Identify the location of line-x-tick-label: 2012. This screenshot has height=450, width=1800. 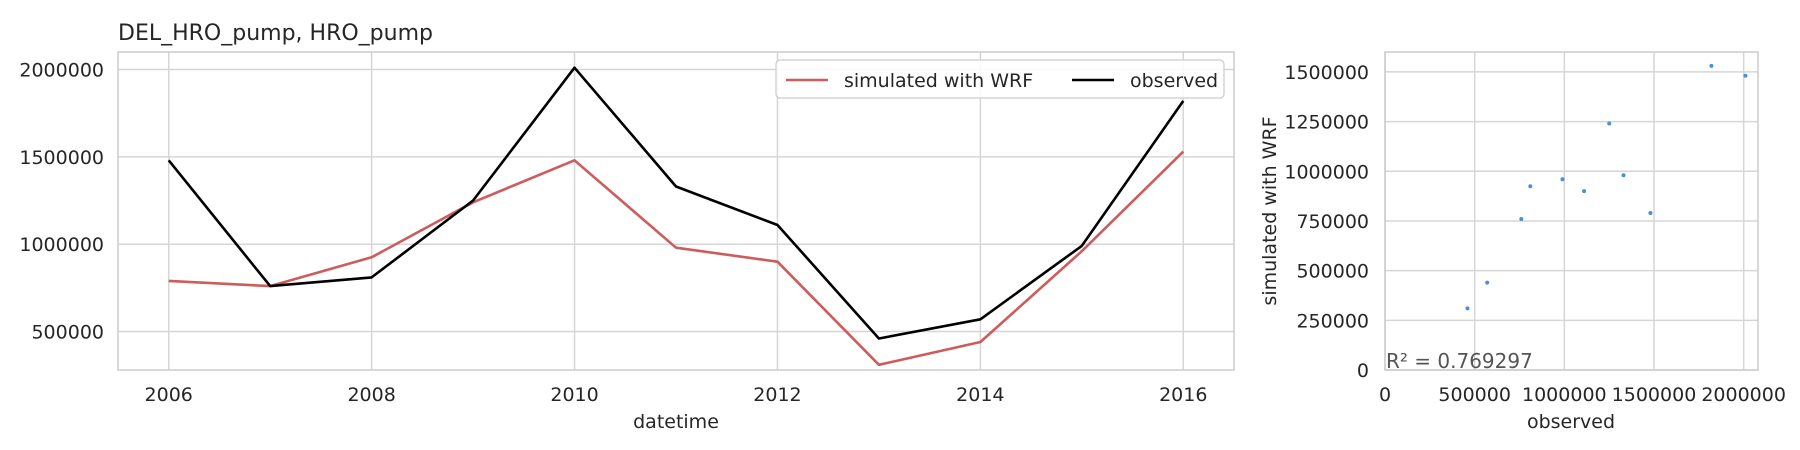
(777, 395).